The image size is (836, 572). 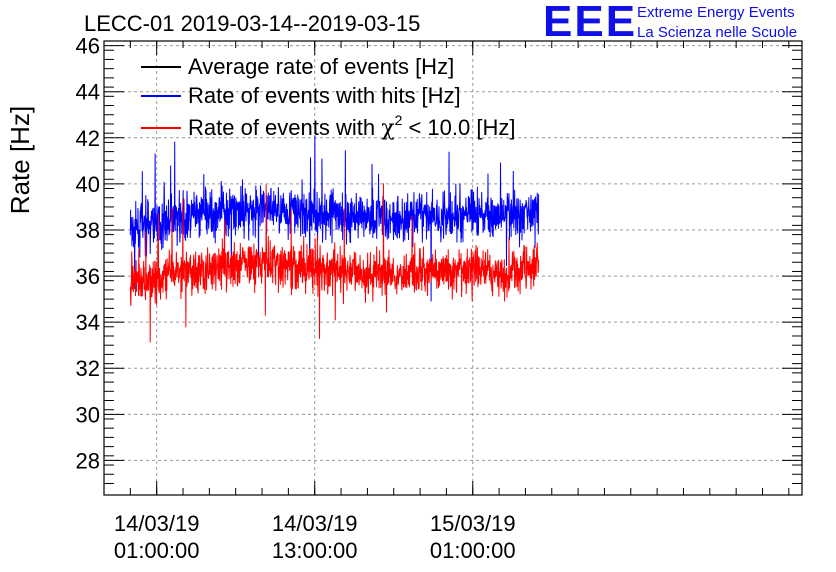 I want to click on eee-logo: EEE, so click(x=590, y=23).